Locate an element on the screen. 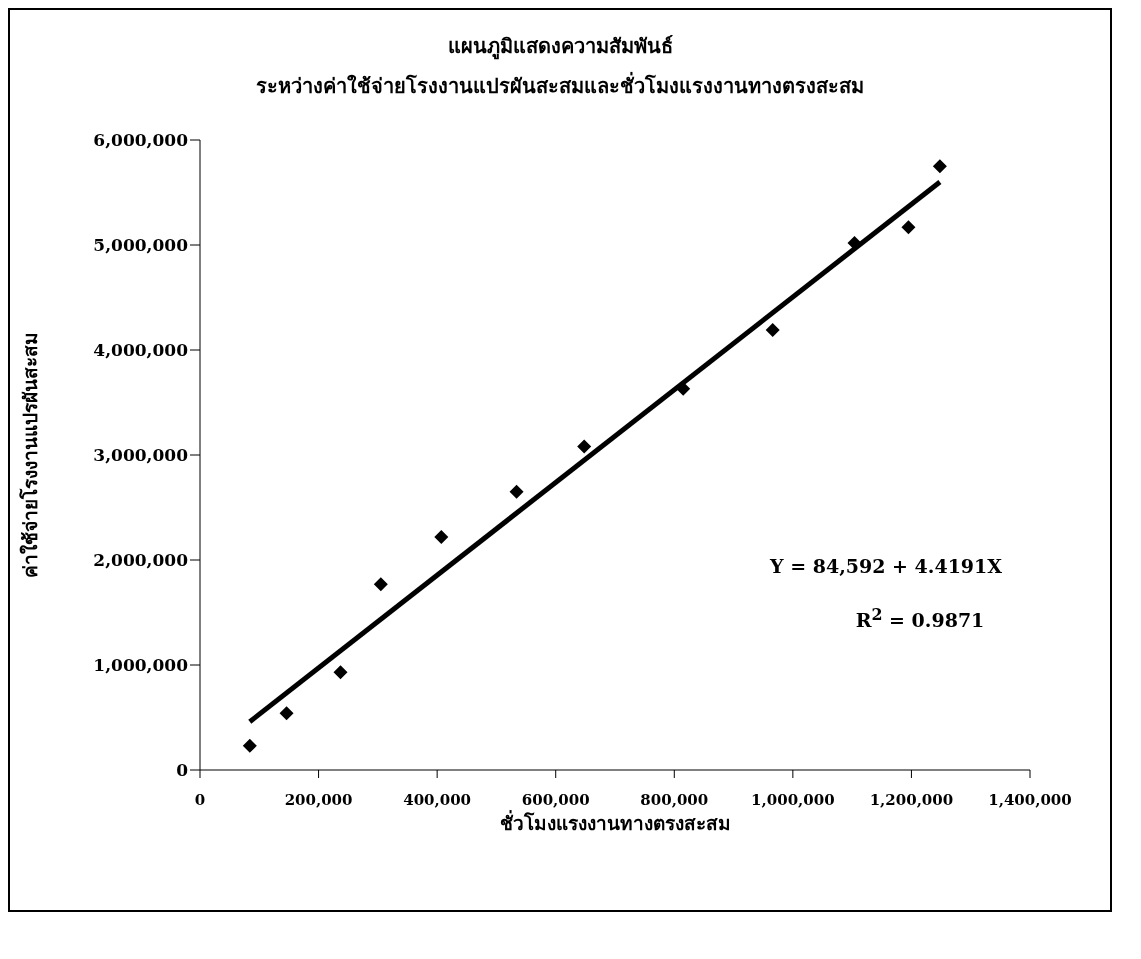  y-tick-label: 6,000,000 is located at coordinates (141, 140).